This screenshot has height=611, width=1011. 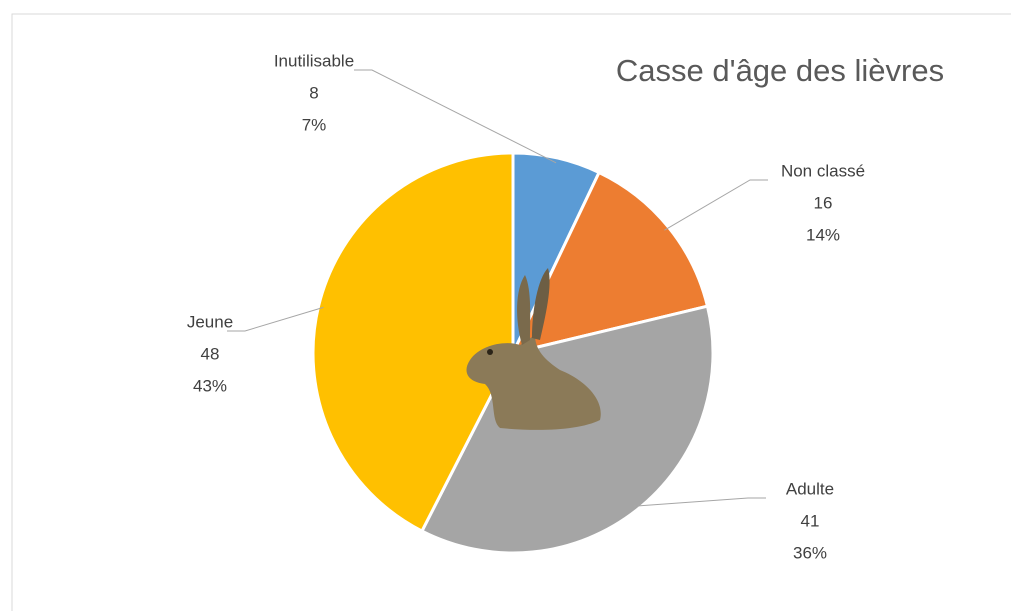 I want to click on percent-label: 7%, so click(x=314, y=124).